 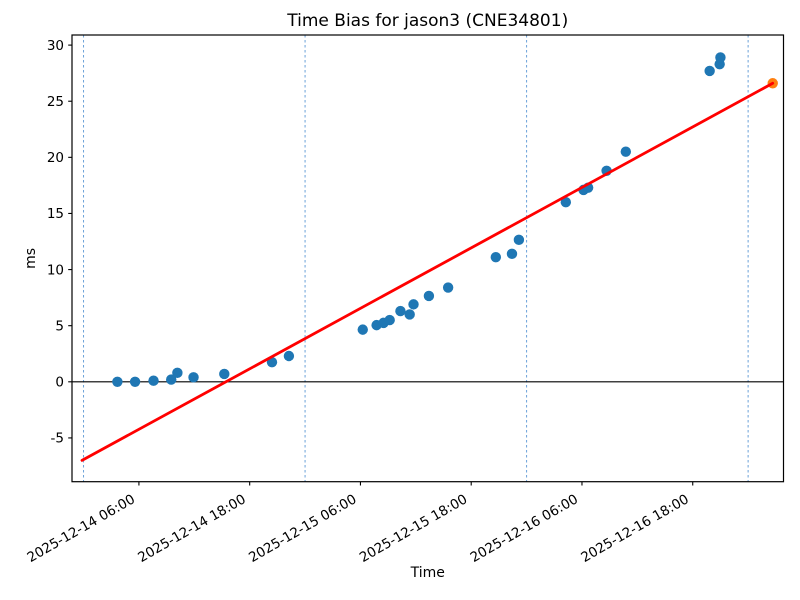 I want to click on y-tick-label: -5, so click(x=57, y=439).